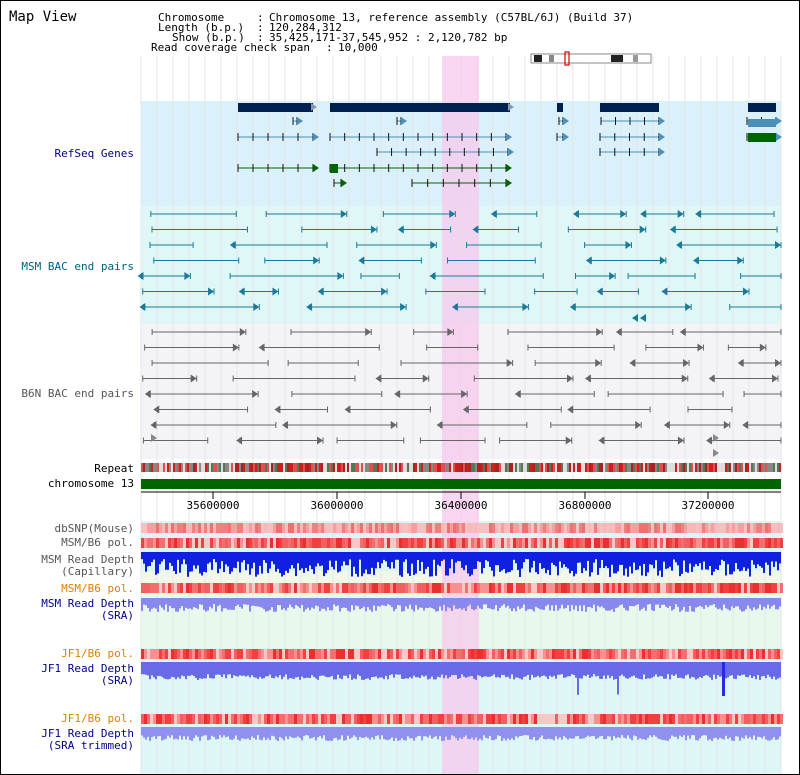 The width and height of the screenshot is (800, 775). Describe the element at coordinates (87, 559) in the screenshot. I see `track-label-msm-depth-cap-1: MSM Read Depth` at that location.